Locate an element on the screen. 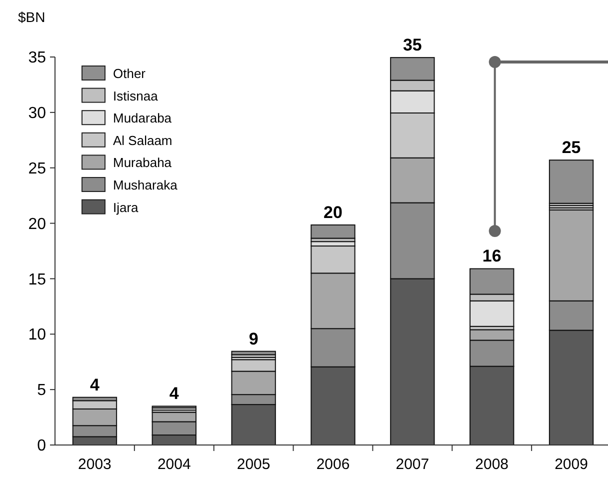 The image size is (608, 479). x-tick-label: 2004 is located at coordinates (174, 464).